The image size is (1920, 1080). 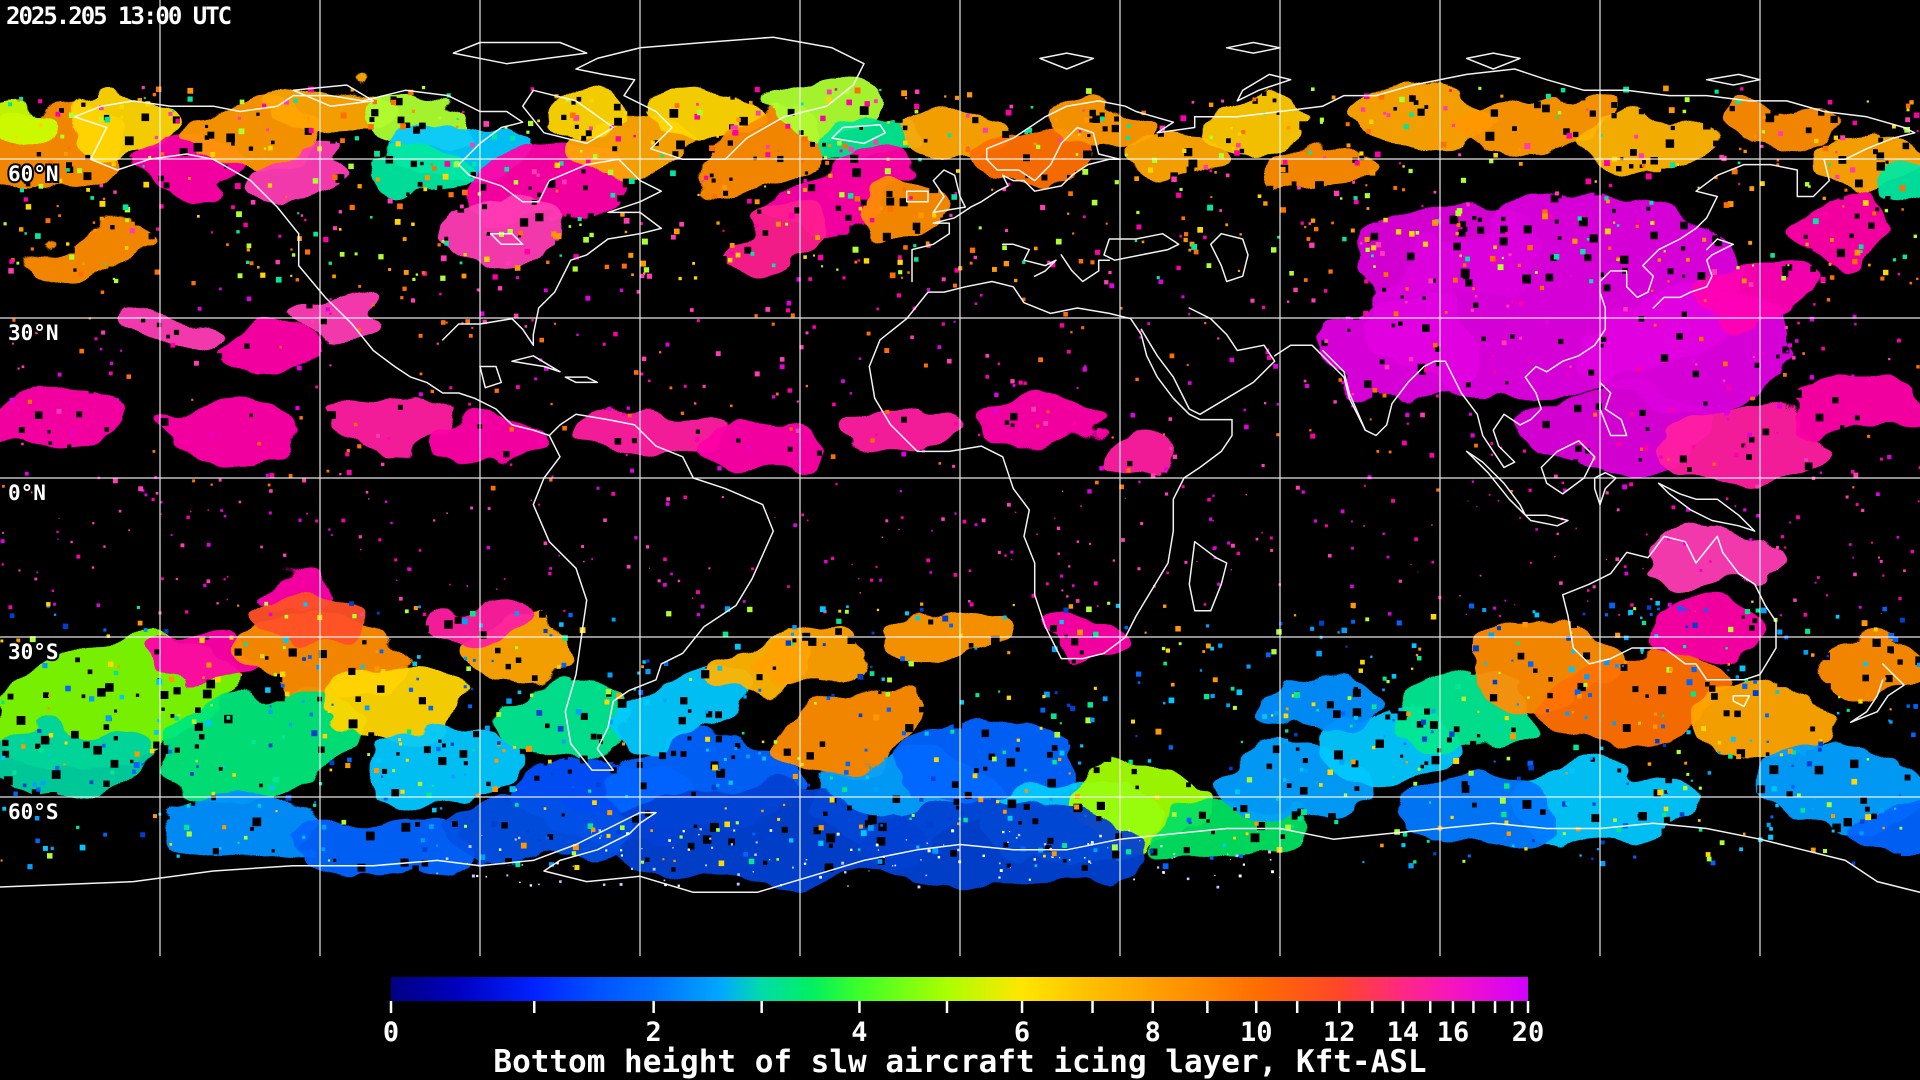 I want to click on colorbar-tick-label: 2, so click(x=654, y=1032).